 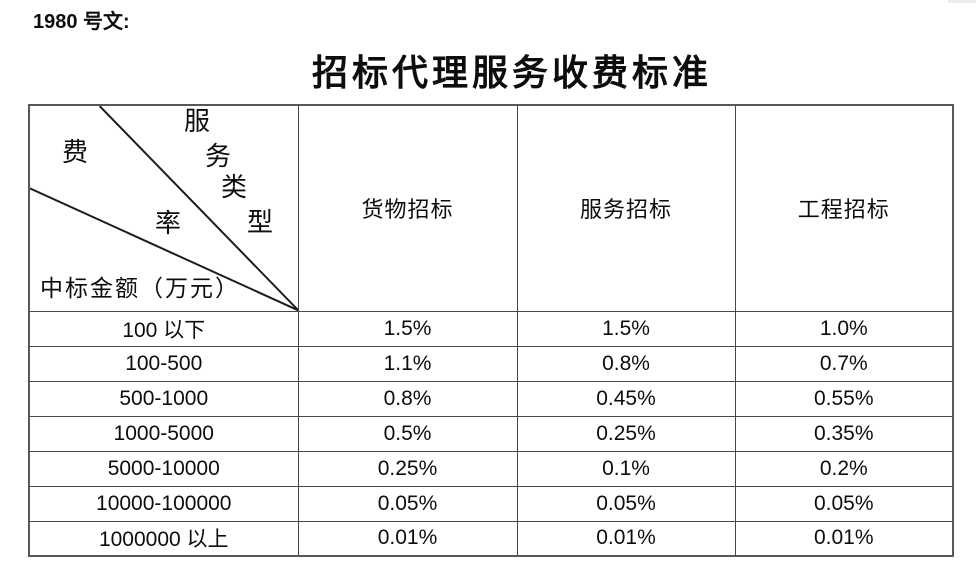 What do you see at coordinates (163, 538) in the screenshot?
I see `amount-range-cell: 1000000 以上` at bounding box center [163, 538].